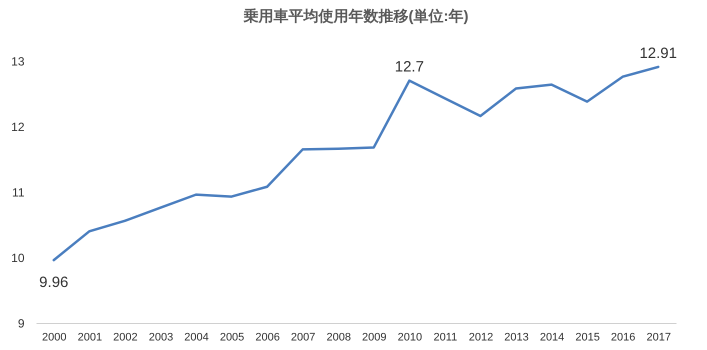 This screenshot has height=350, width=707. Describe the element at coordinates (90, 338) in the screenshot. I see `x-tick-label: 2001` at that location.